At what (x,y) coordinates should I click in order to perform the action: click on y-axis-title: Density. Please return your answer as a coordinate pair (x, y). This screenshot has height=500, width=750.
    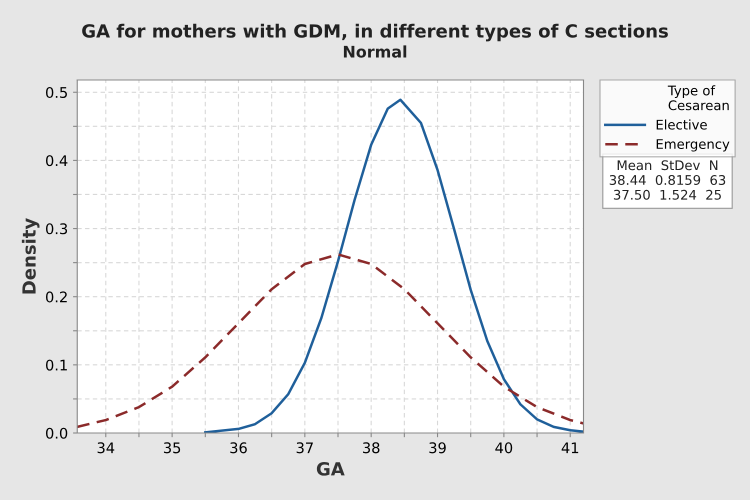
    Looking at the image, I should click on (31, 256).